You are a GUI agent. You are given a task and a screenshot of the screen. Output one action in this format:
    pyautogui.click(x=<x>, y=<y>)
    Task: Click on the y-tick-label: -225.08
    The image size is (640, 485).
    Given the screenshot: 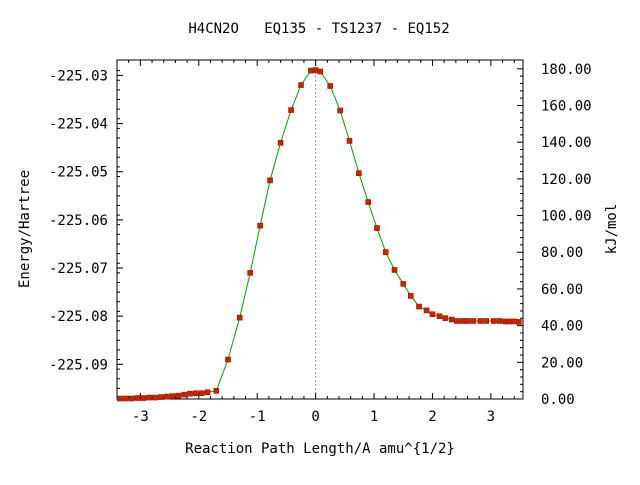 What is the action you would take?
    pyautogui.click(x=78, y=317)
    